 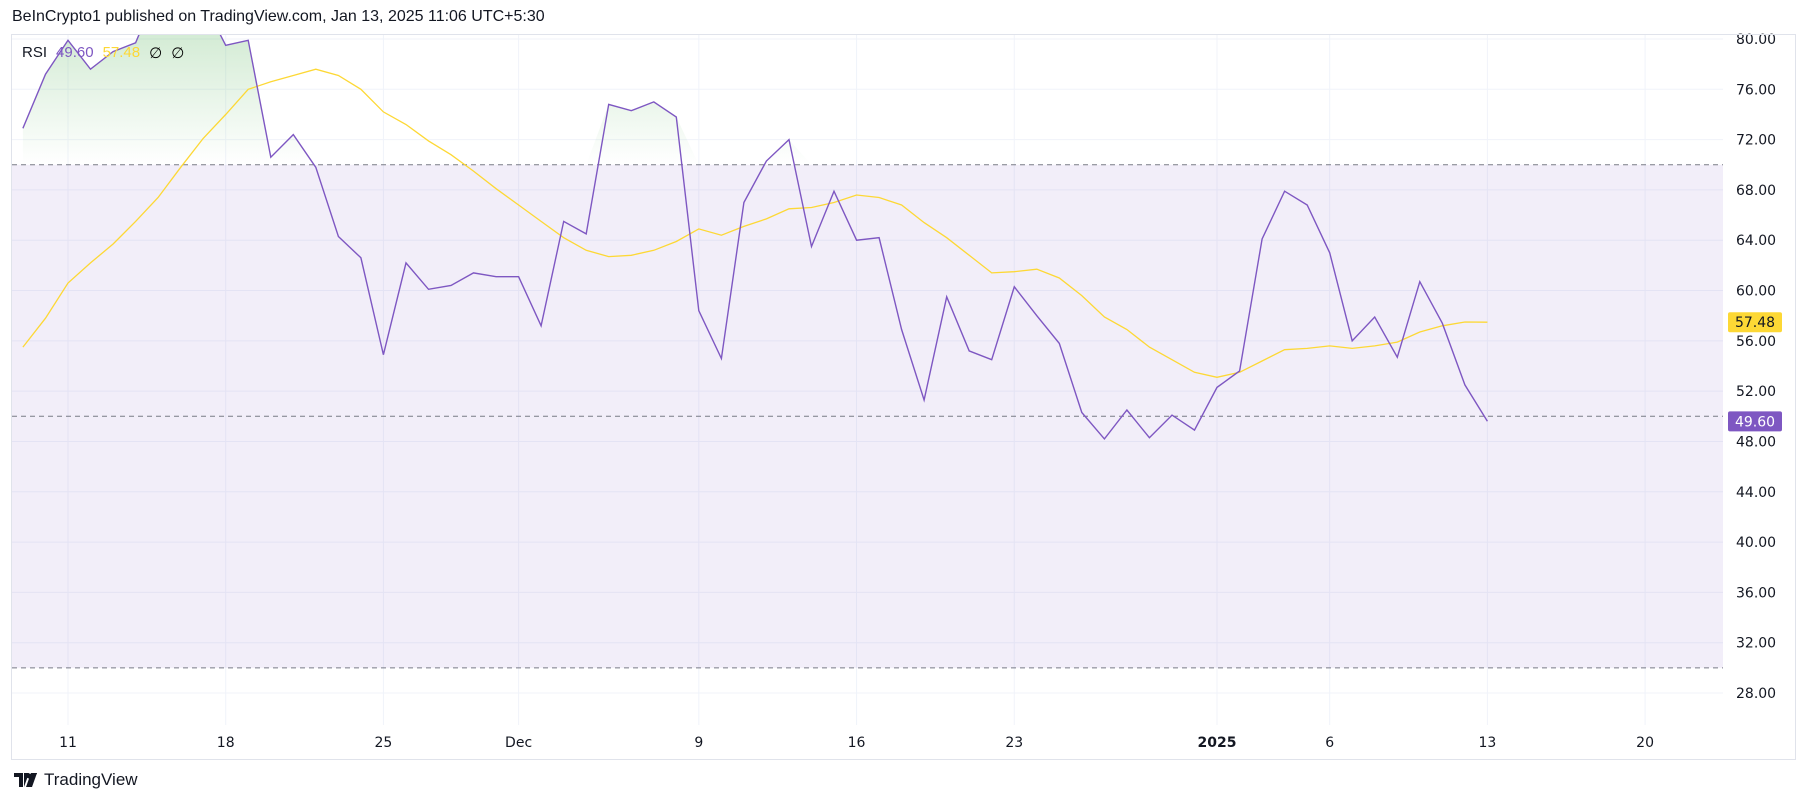 I want to click on y-tick-label: 68.00, so click(x=1756, y=191).